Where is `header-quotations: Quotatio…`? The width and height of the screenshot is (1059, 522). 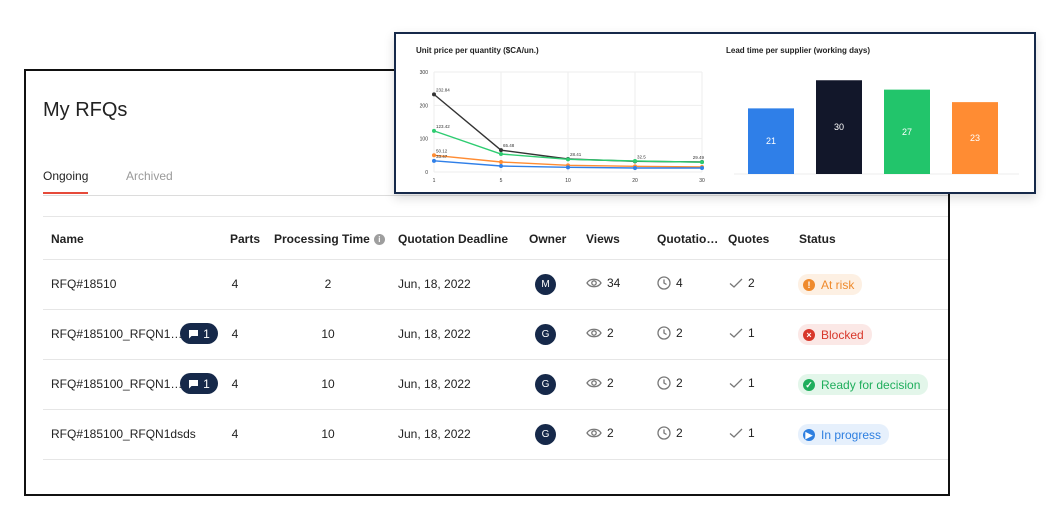 header-quotations: Quotatio… is located at coordinates (688, 239).